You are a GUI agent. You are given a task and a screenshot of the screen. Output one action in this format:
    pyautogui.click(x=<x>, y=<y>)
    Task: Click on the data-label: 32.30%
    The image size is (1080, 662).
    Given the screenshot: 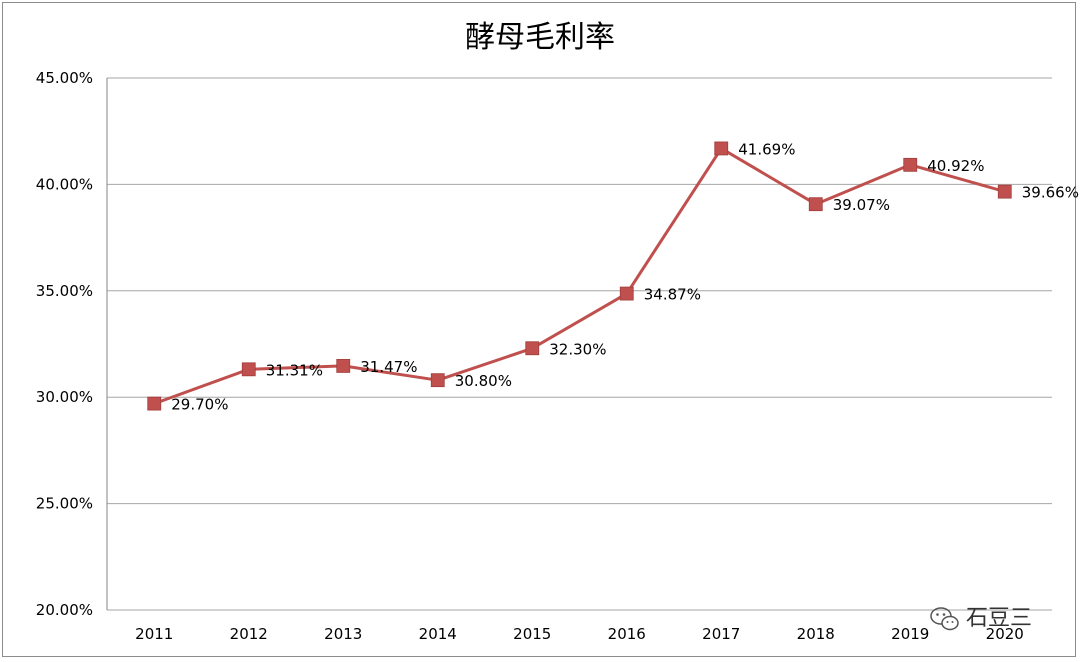 What is the action you would take?
    pyautogui.click(x=577, y=349)
    